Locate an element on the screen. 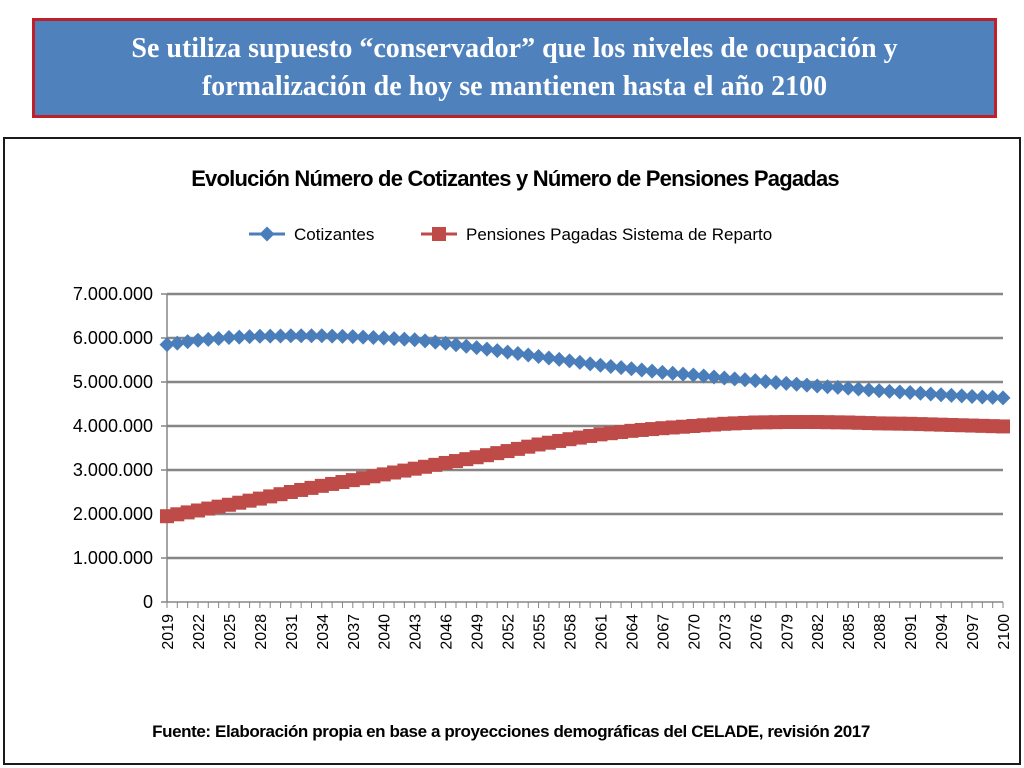  y-tick-label: 4.000.000 is located at coordinates (113, 426).